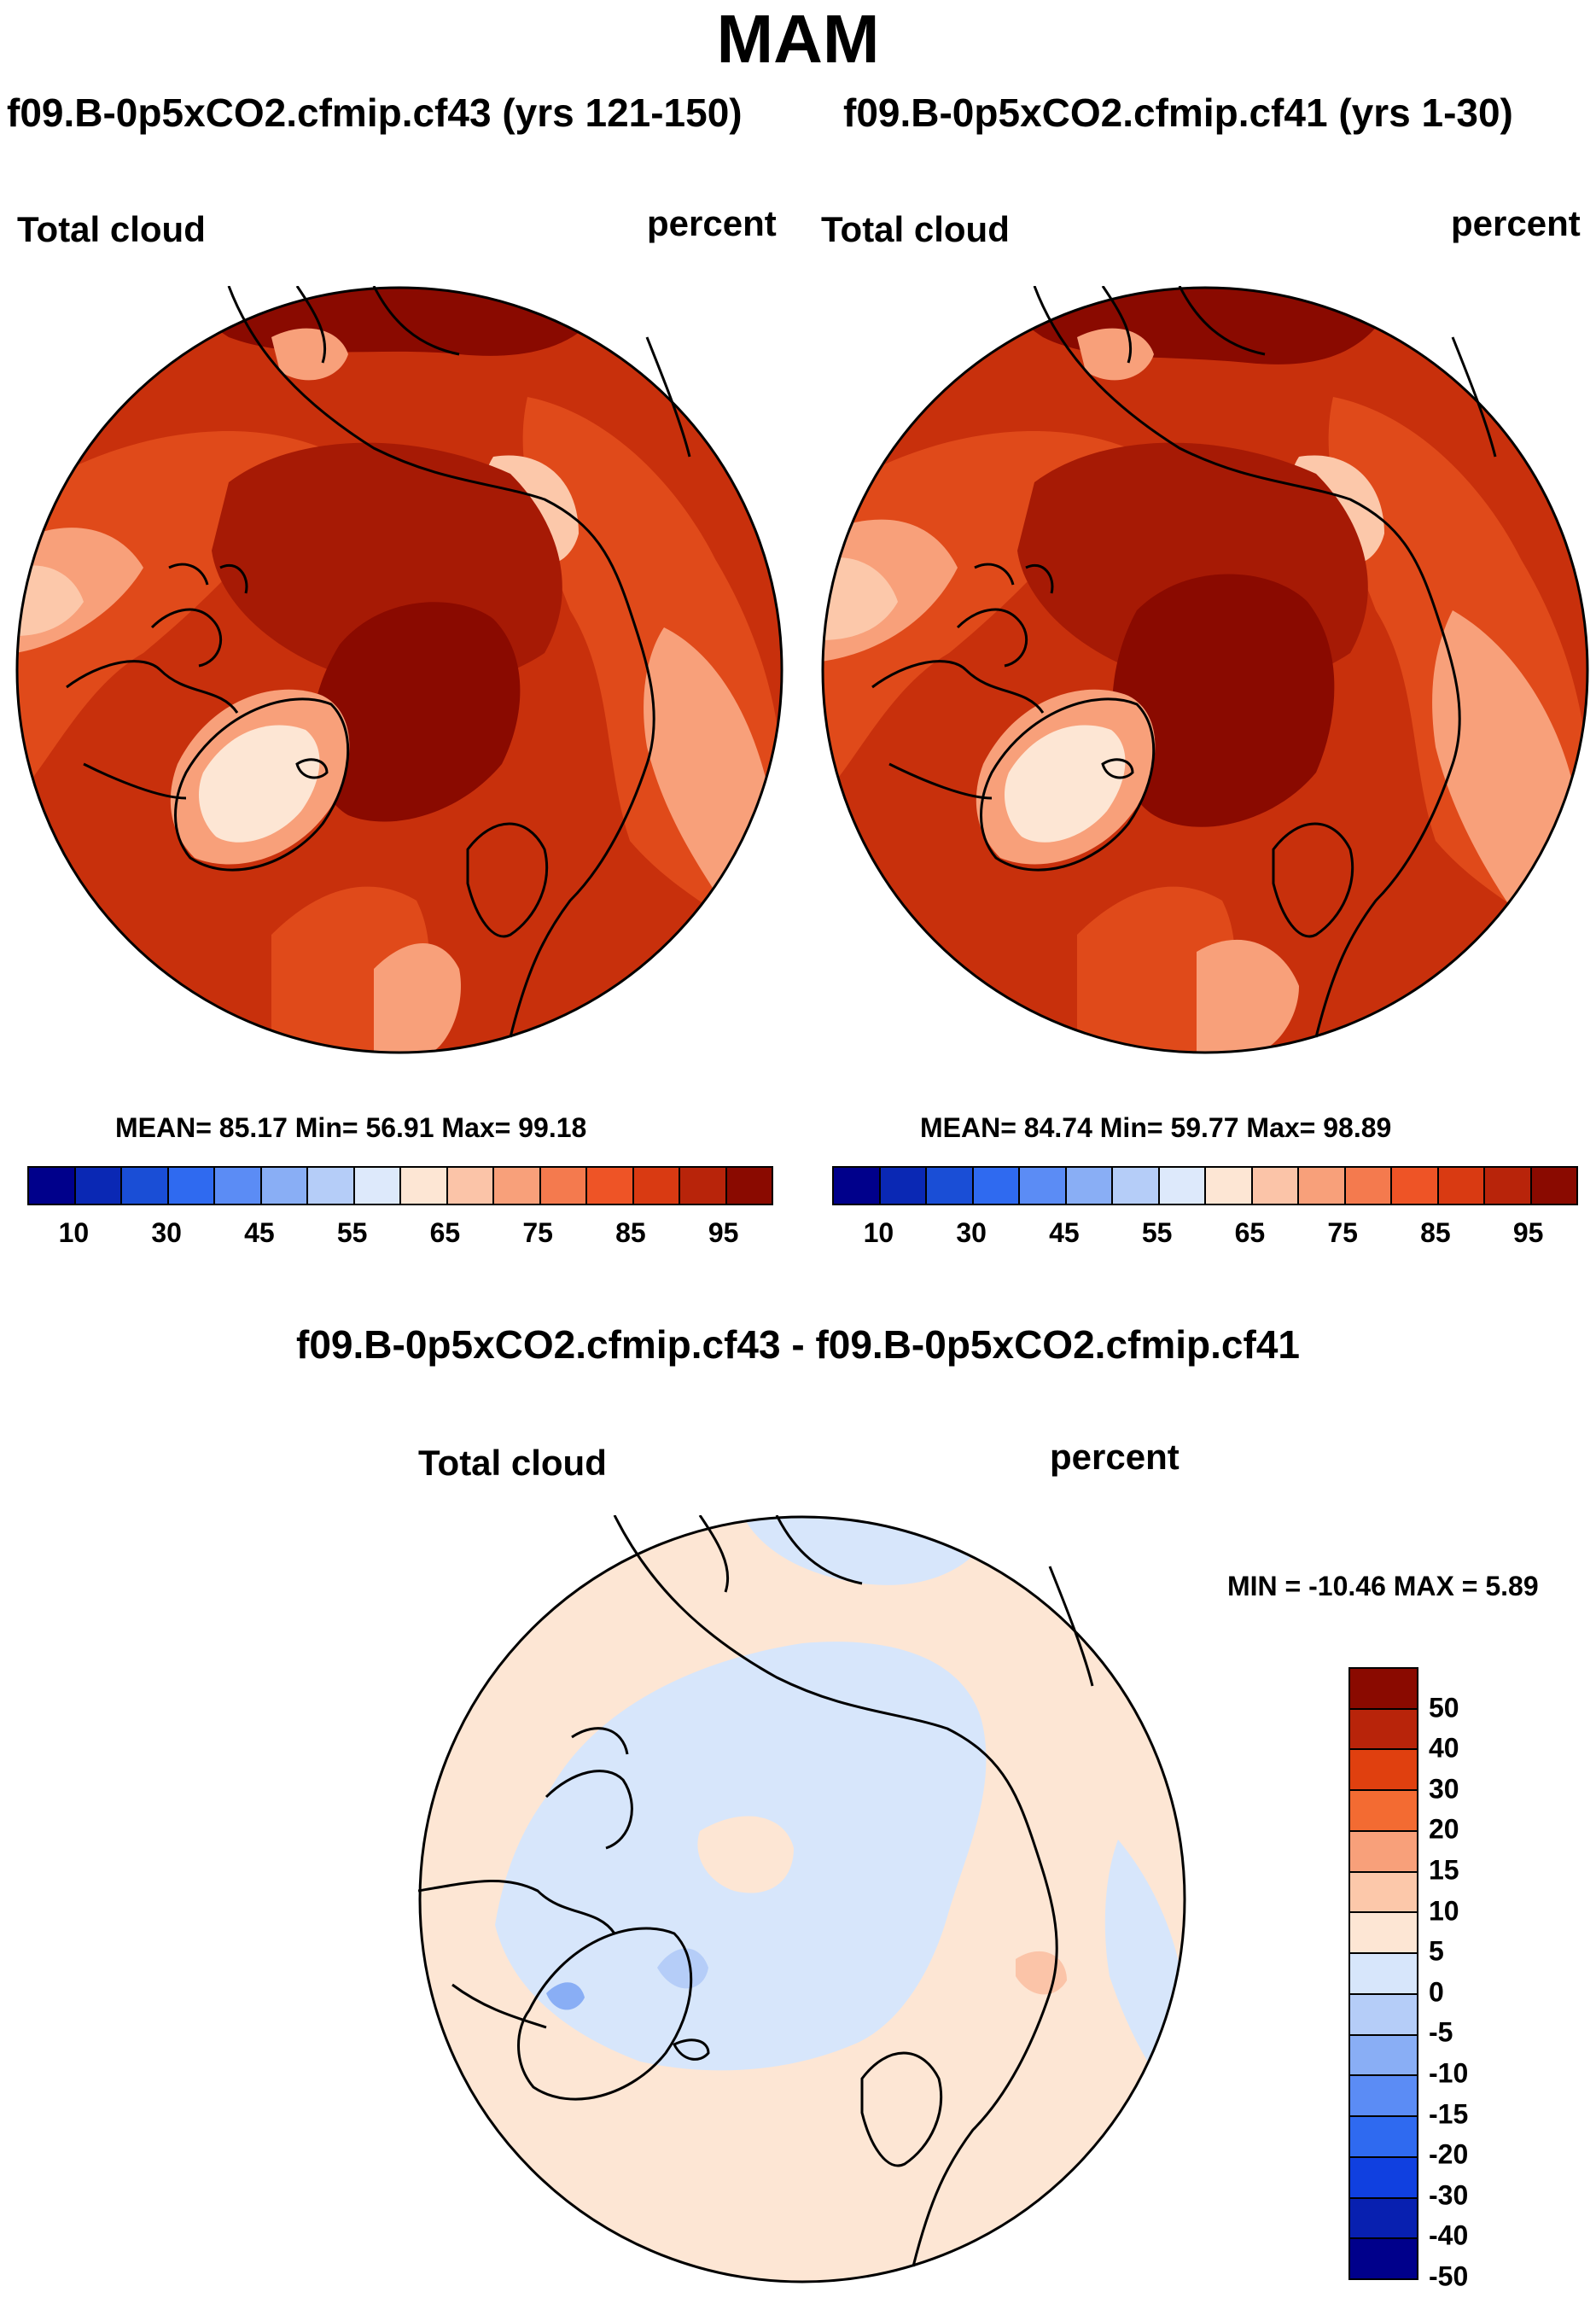 The height and width of the screenshot is (2298, 1596). I want to click on colorbar-tick-label: 20, so click(1444, 1829).